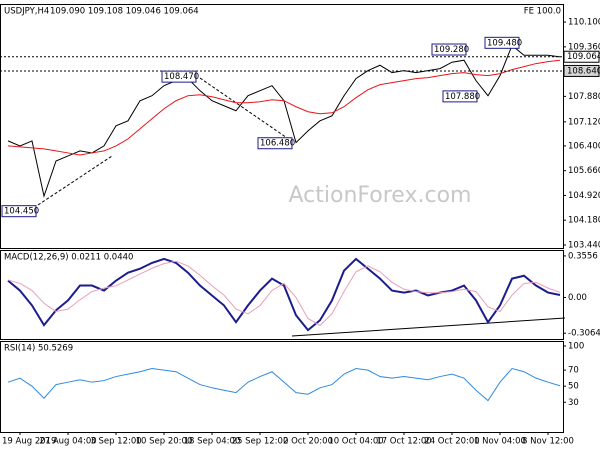 The height and width of the screenshot is (450, 600). What do you see at coordinates (277, 144) in the screenshot?
I see `annotation-label: 106.480` at bounding box center [277, 144].